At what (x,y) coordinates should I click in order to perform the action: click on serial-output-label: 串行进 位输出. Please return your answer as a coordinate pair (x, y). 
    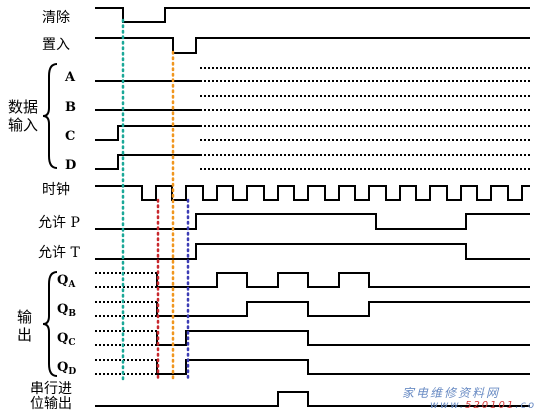
    Looking at the image, I should click on (51, 397).